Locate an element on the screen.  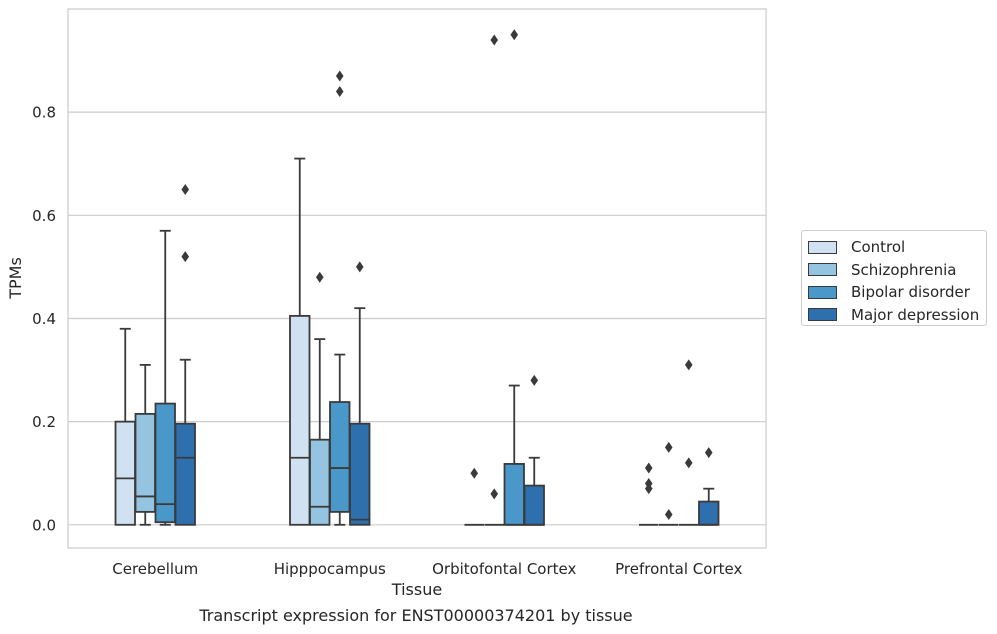
y-tick-label: 0.6 is located at coordinates (44, 216).